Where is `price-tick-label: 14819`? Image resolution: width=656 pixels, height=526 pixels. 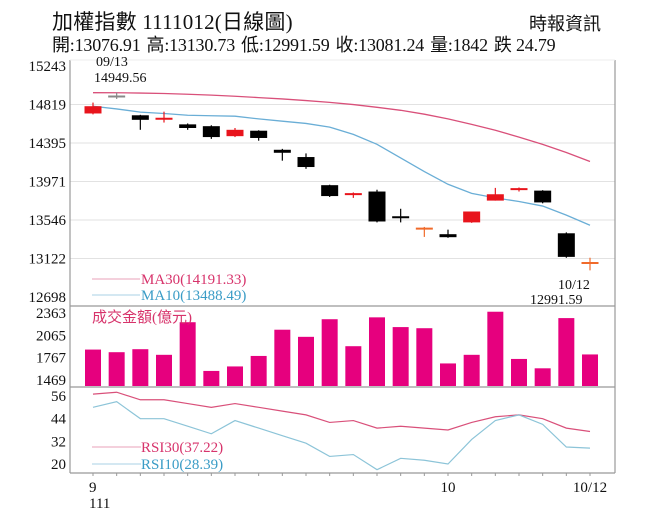 price-tick-label: 14819 is located at coordinates (48, 105).